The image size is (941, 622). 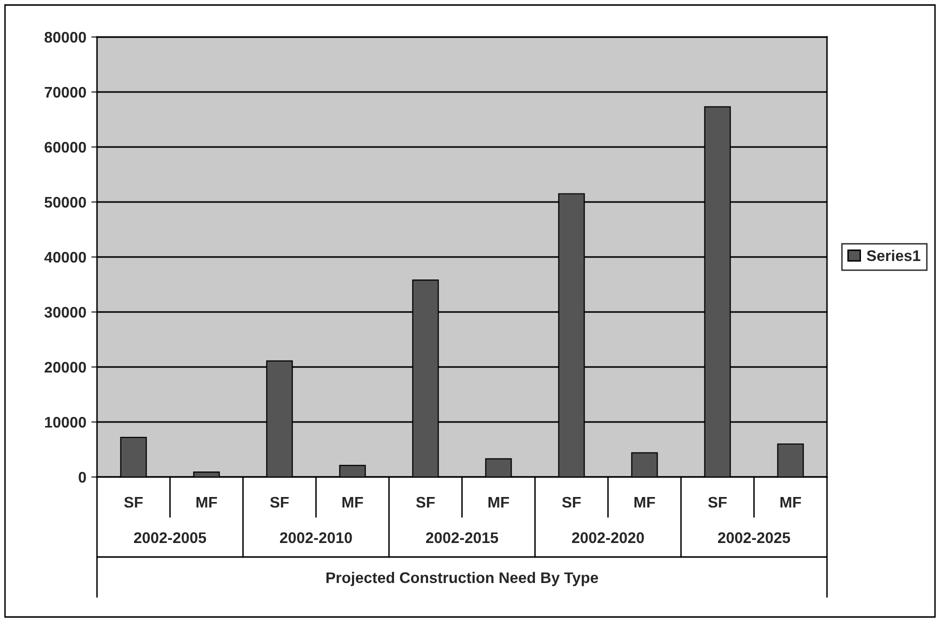 I want to click on y-tick-label: 0, so click(x=82, y=477).